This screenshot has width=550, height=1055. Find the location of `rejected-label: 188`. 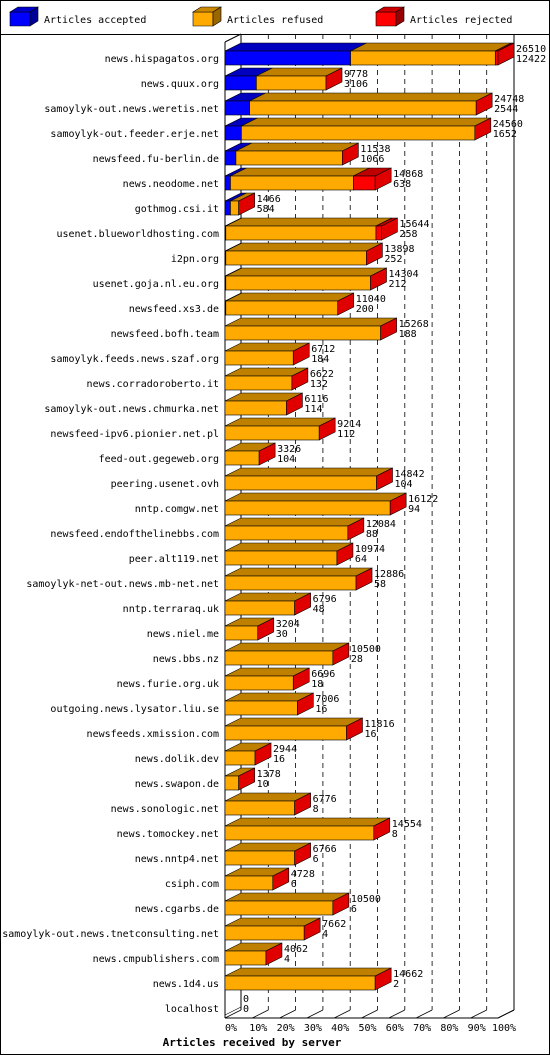

rejected-label: 188 is located at coordinates (408, 334).